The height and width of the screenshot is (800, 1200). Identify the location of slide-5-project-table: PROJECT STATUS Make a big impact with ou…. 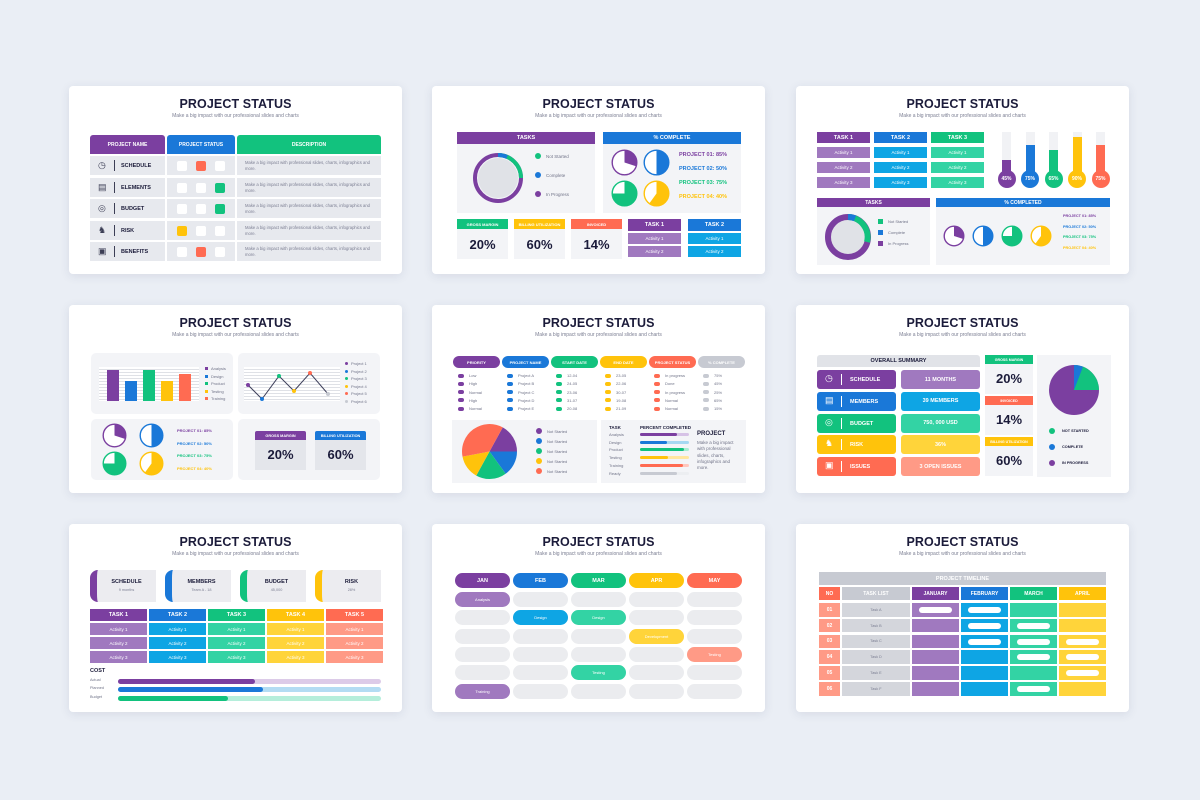
(598, 399).